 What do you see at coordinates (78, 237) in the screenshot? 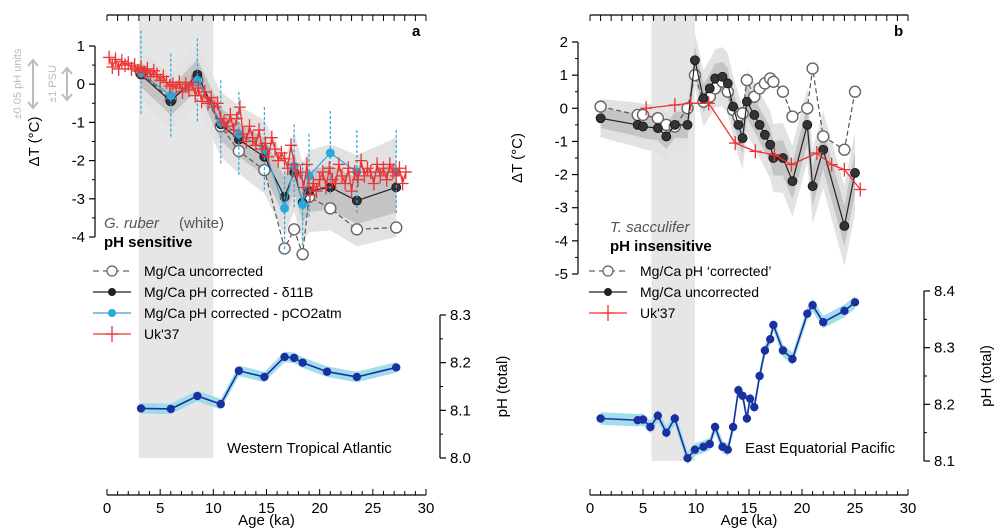
I see `temp-y-tick-label: -4` at bounding box center [78, 237].